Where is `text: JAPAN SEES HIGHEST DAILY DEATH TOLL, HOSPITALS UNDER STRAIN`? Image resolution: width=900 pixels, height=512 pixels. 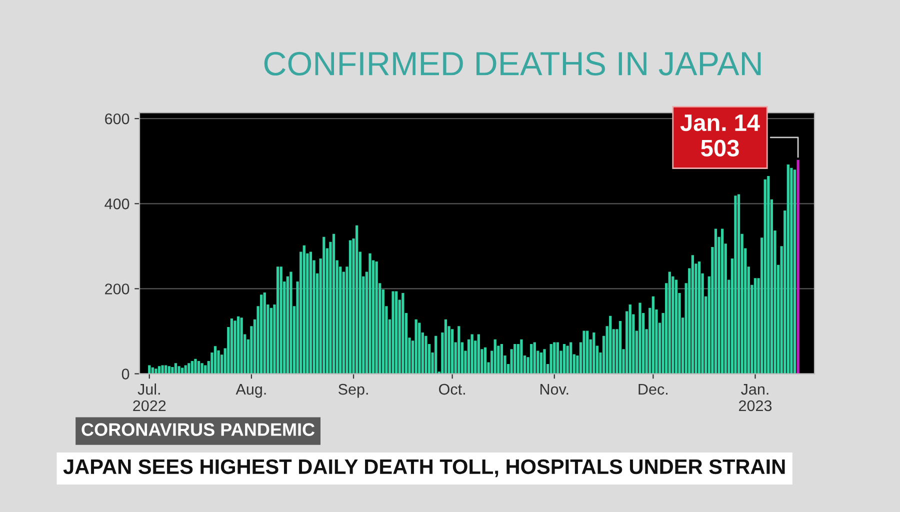
text: JAPAN SEES HIGHEST DAILY DEATH TOLL, HOSPITALS UNDER STRAIN is located at coordinates (424, 468).